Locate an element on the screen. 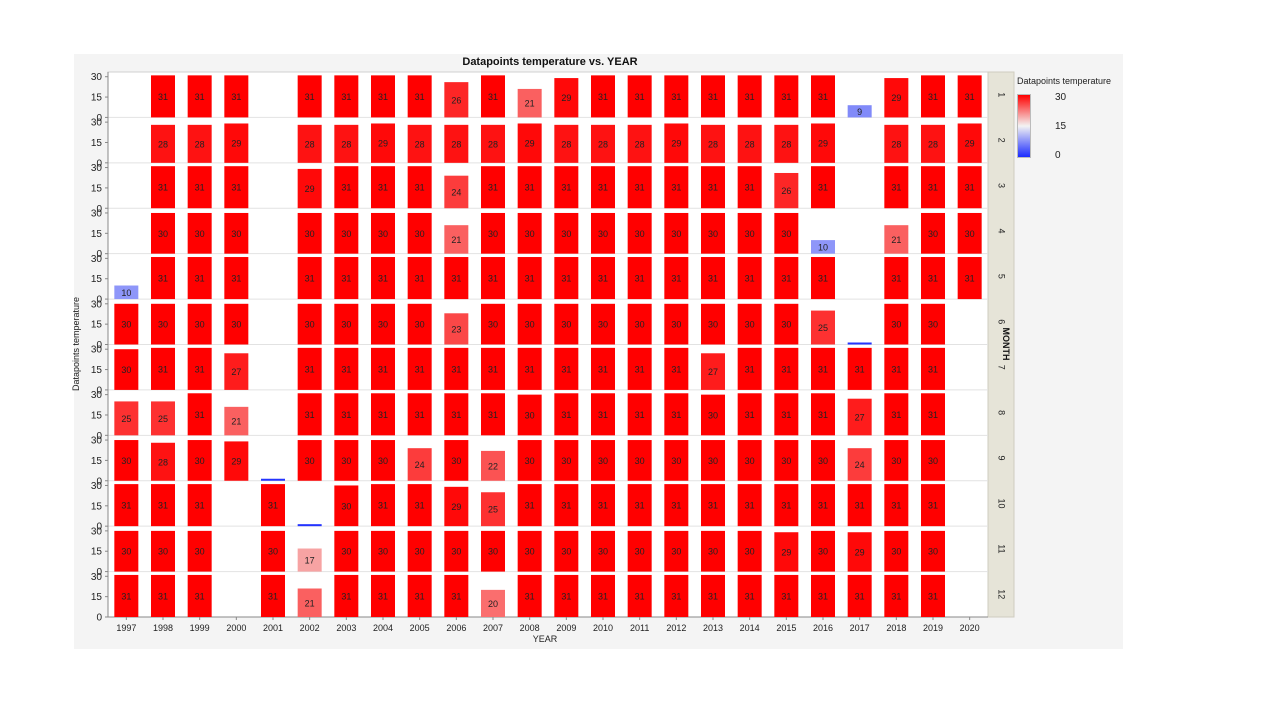  bar-value-label: 26 is located at coordinates (786, 191).